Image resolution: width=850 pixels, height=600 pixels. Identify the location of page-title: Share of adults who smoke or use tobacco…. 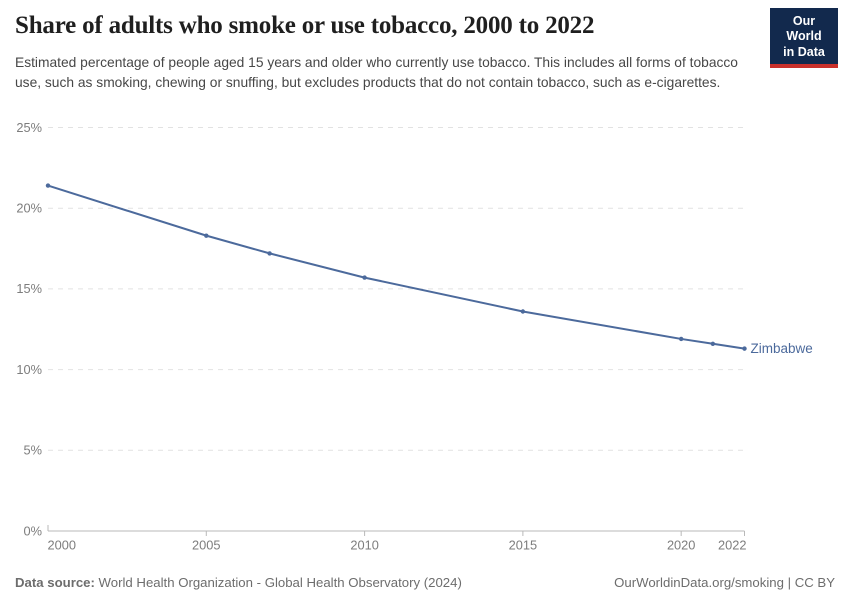
(305, 25).